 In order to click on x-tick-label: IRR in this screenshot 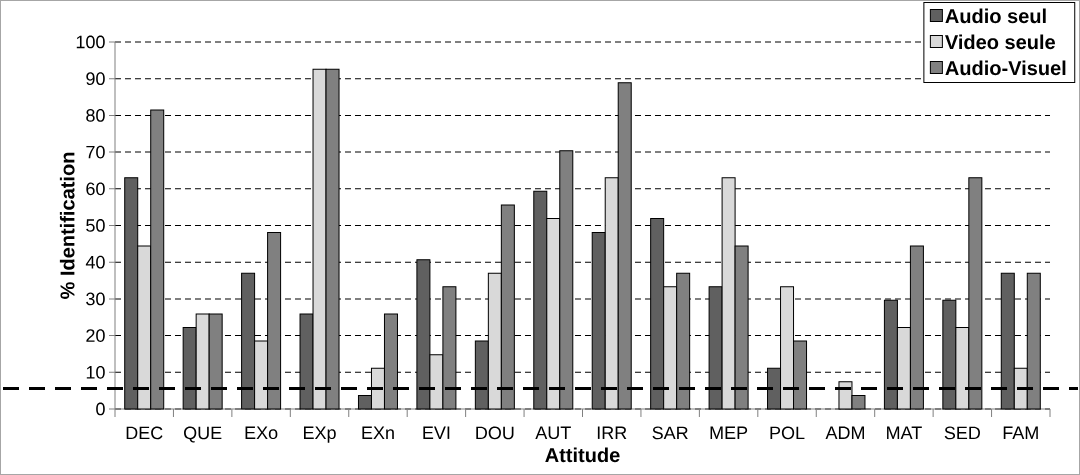, I will do `click(612, 432)`.